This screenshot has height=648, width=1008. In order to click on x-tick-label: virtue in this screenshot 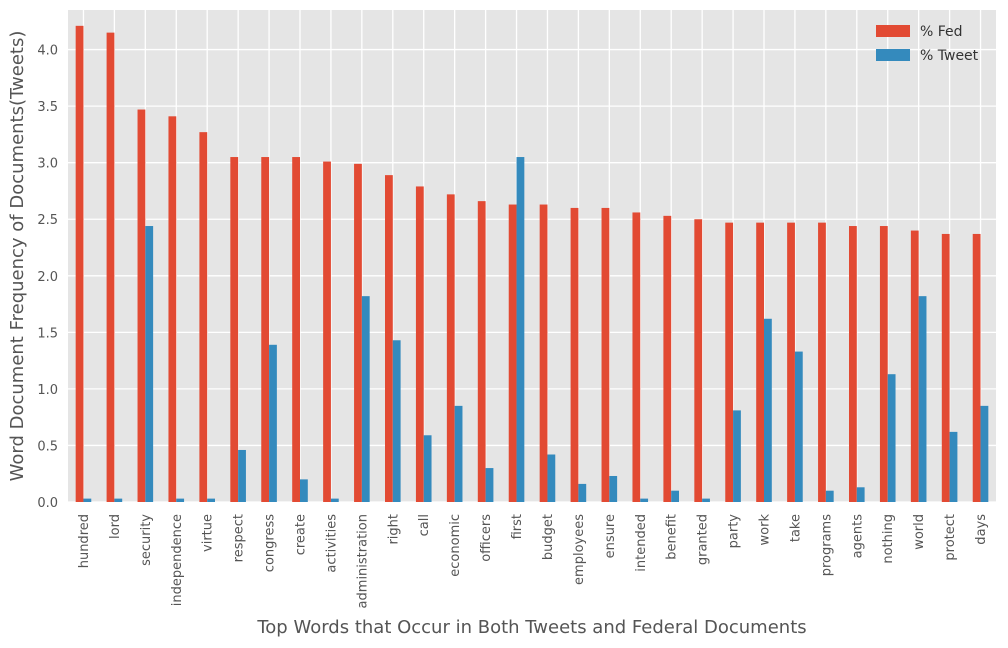, I will do `click(208, 533)`.